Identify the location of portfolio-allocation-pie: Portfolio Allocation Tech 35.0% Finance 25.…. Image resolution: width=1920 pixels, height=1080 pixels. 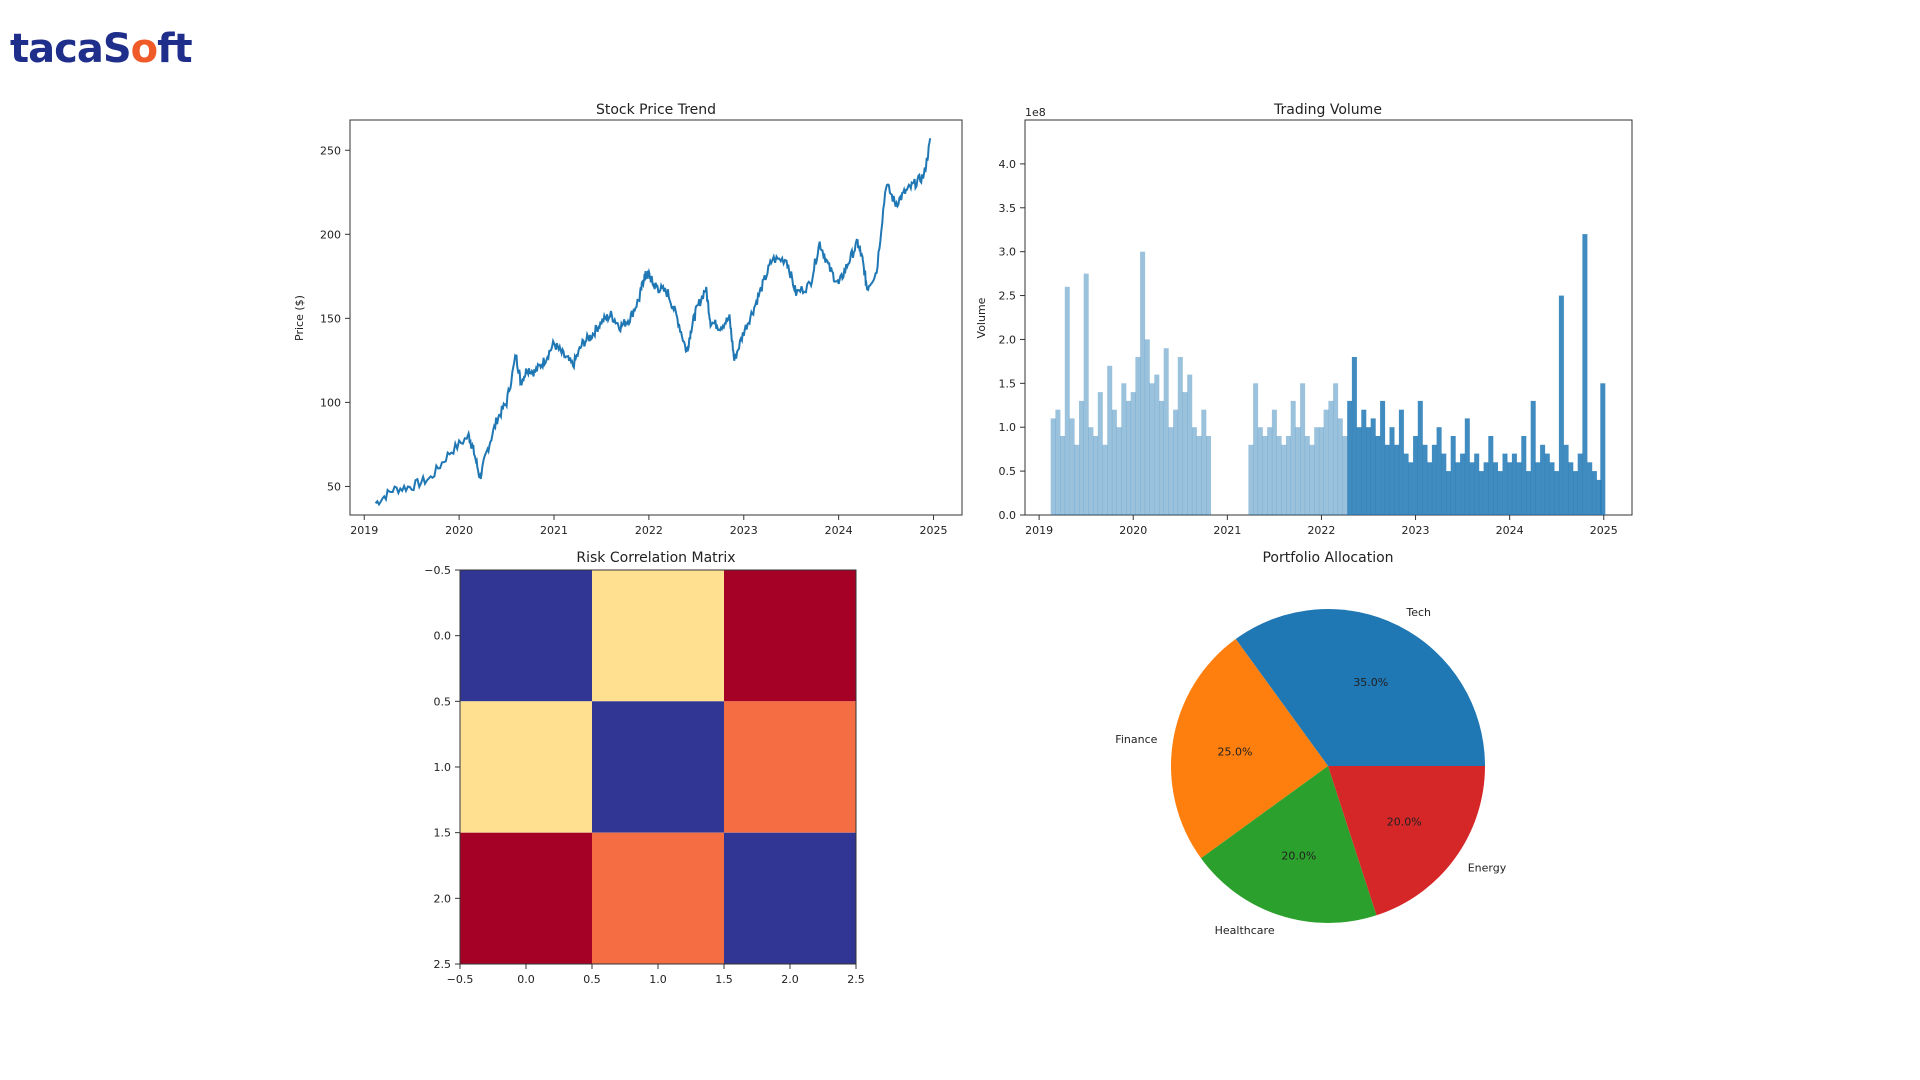
(1310, 743).